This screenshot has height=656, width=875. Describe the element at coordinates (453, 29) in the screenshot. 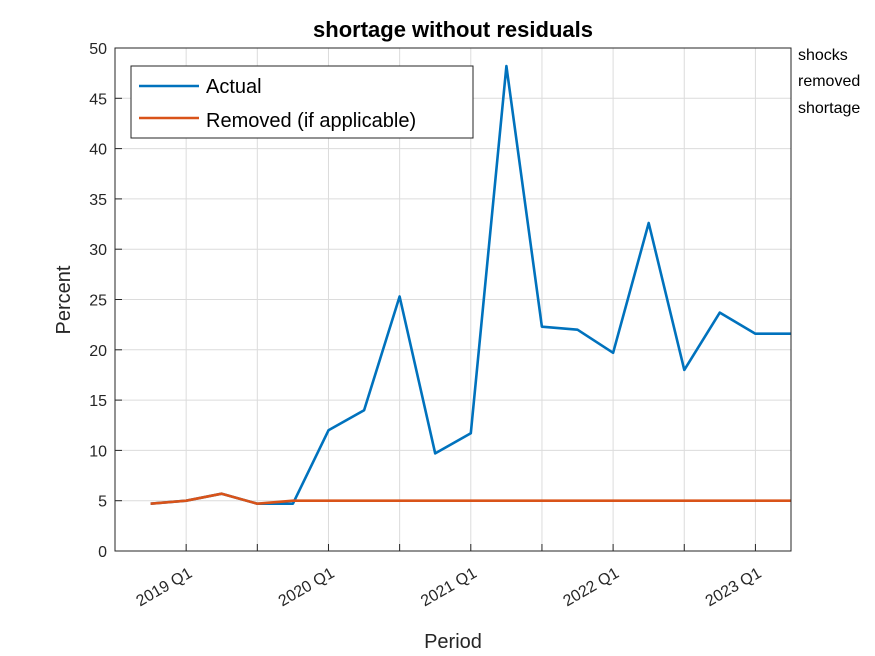

I see `chart-title: shortage without residuals` at that location.